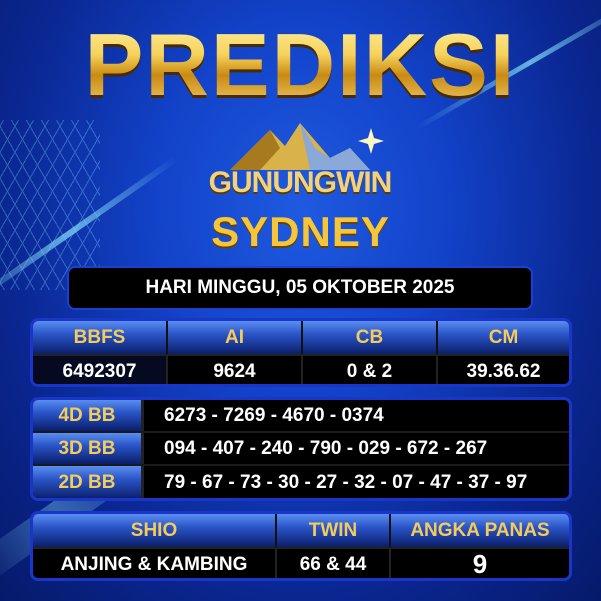  I want to click on value-ai: 9624, so click(235, 369).